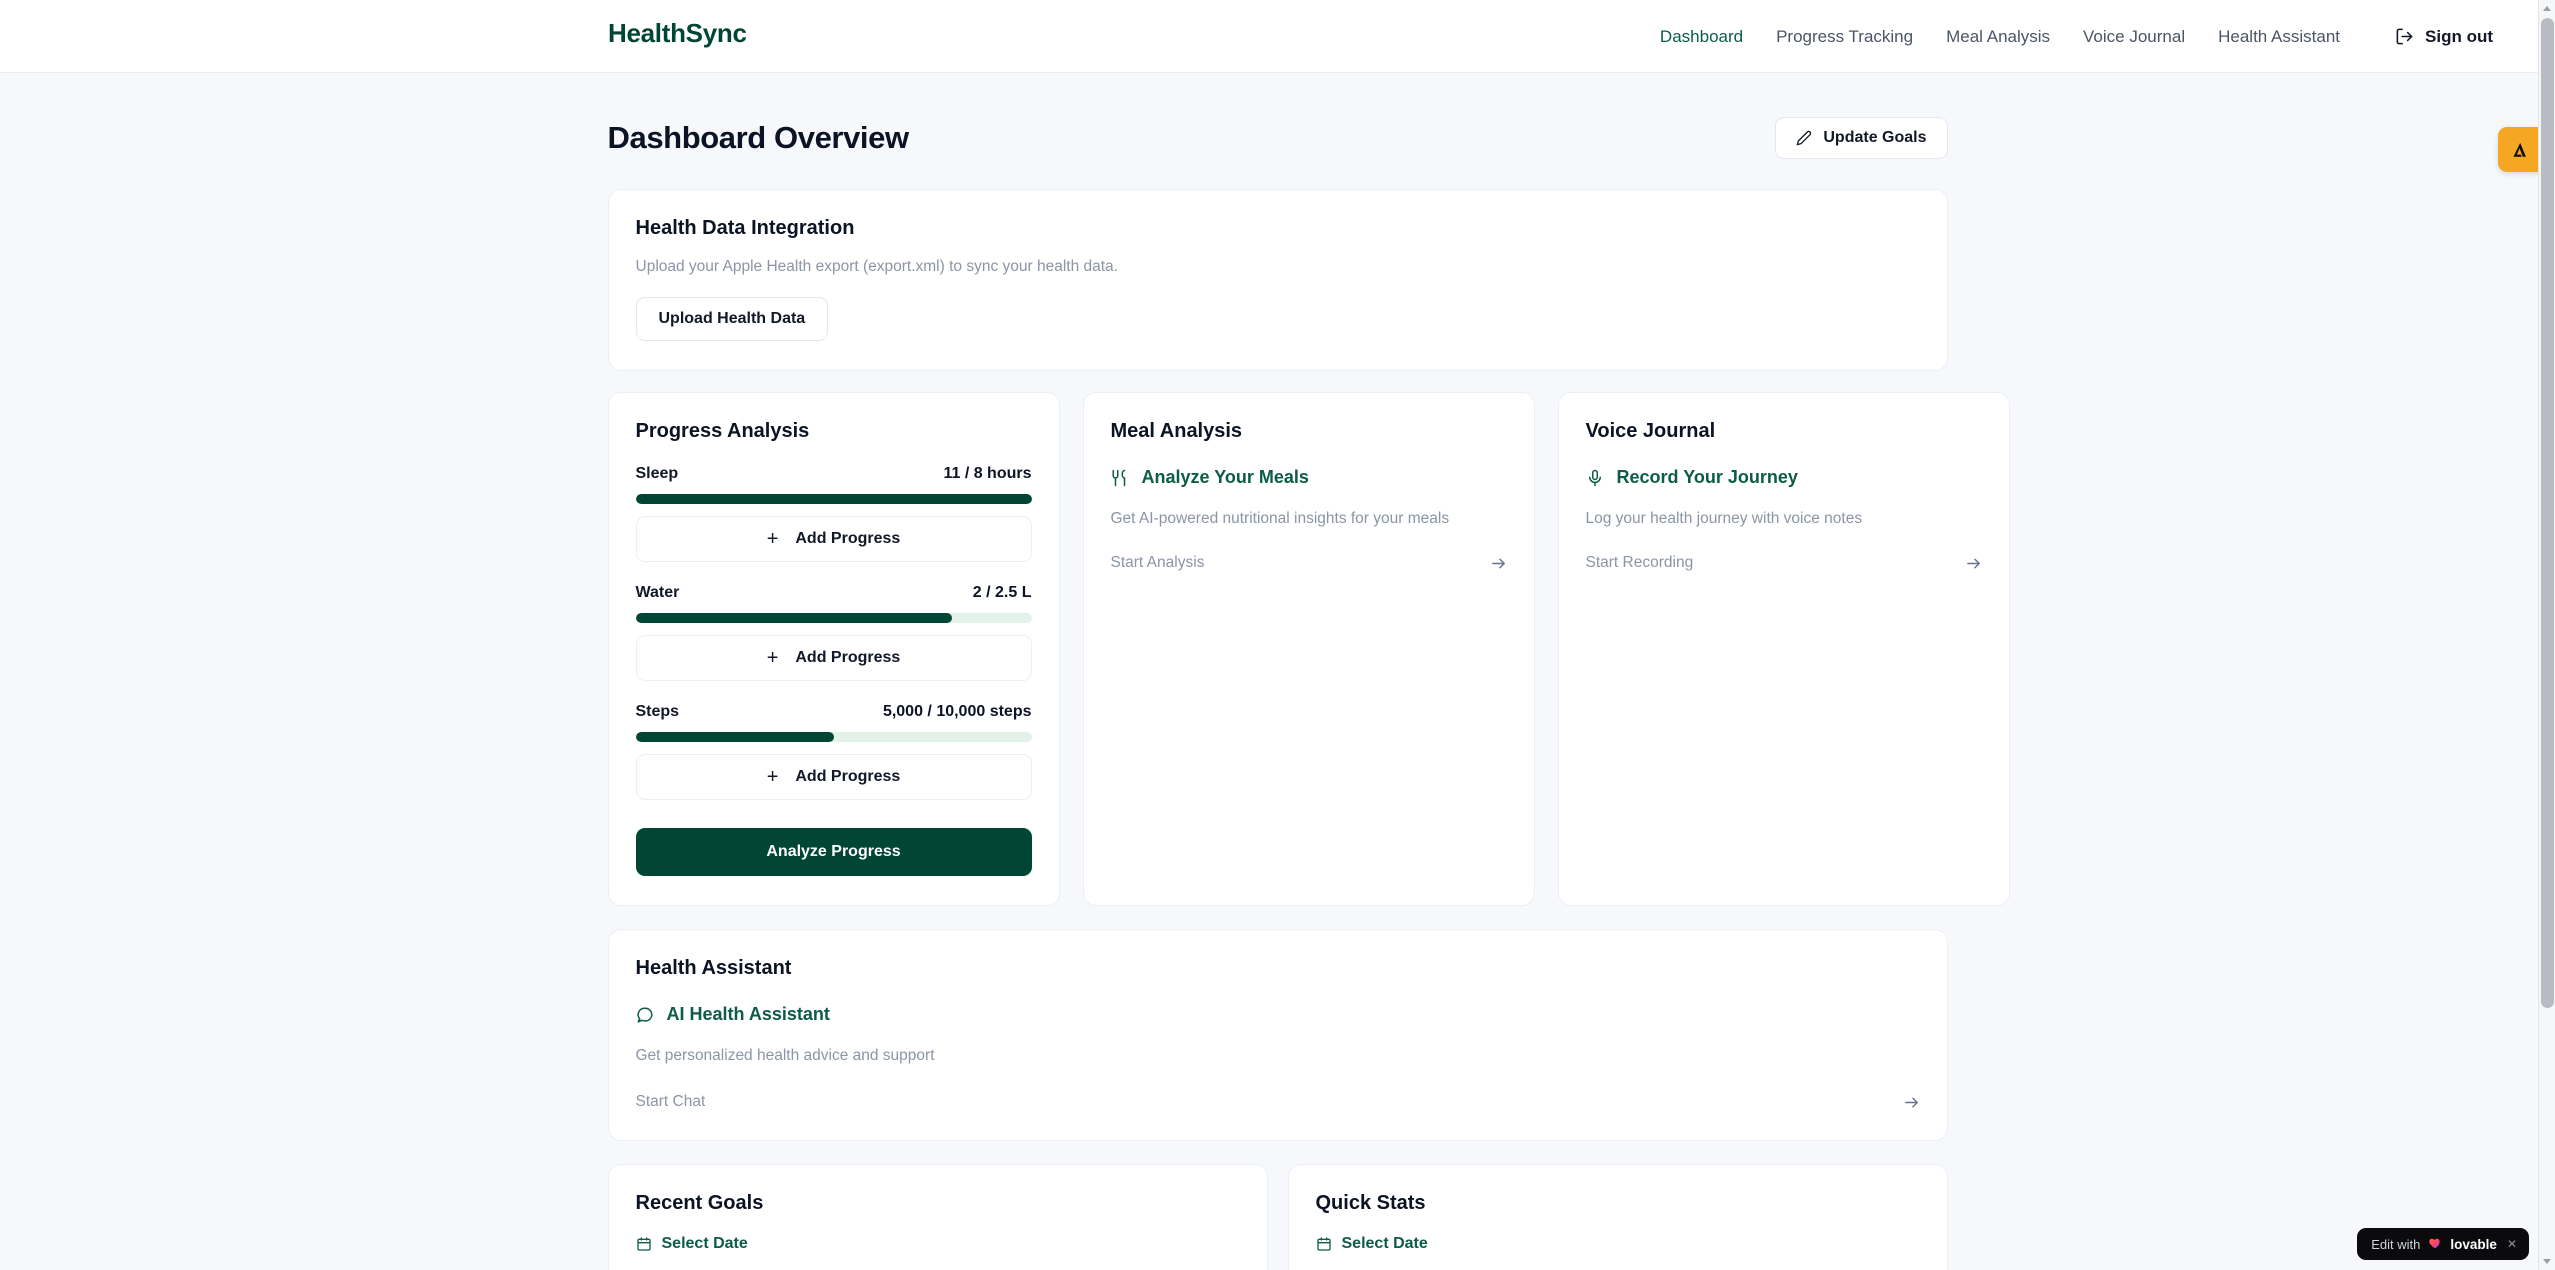 The width and height of the screenshot is (2555, 1270). I want to click on scroll-up-icon, so click(2547, 8).